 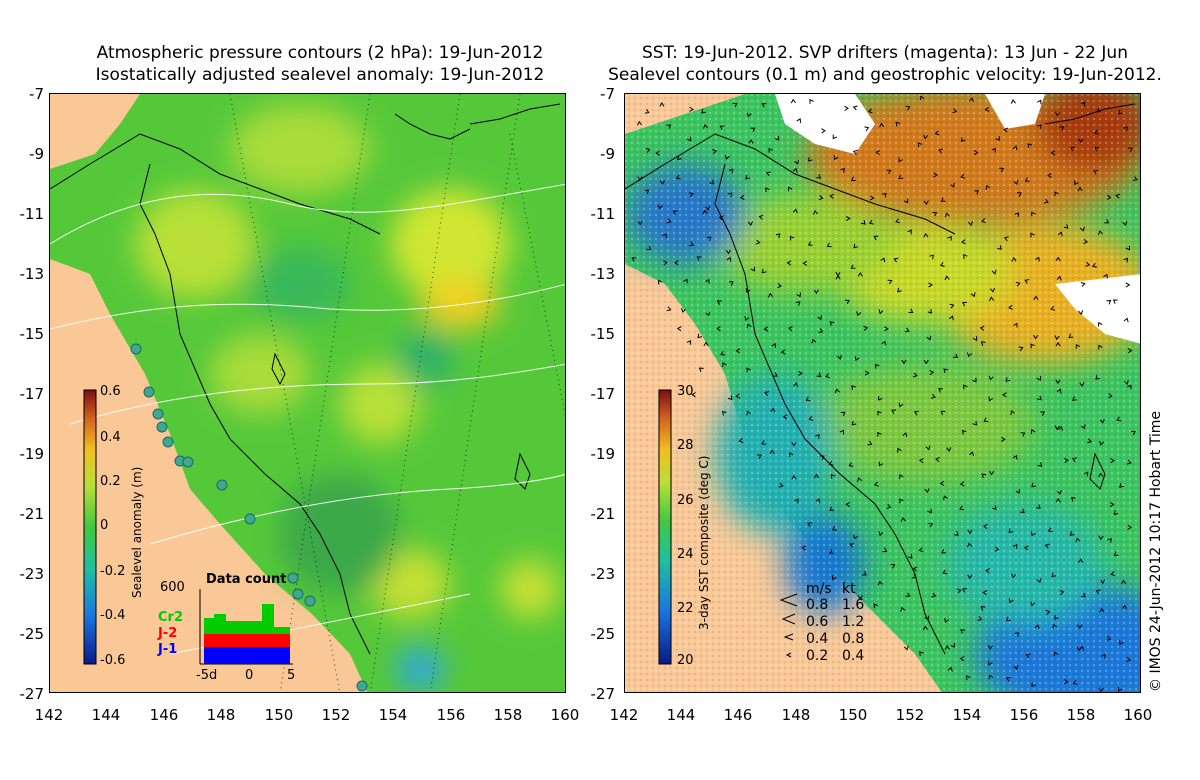 I want to click on left-cb-tick: -0.4, so click(x=113, y=615).